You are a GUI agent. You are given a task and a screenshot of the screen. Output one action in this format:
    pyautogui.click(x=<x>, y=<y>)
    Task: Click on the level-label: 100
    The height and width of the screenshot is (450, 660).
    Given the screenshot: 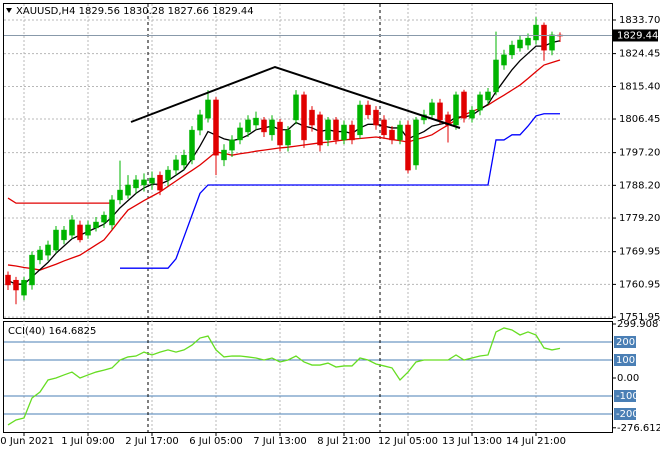 What is the action you would take?
    pyautogui.click(x=625, y=360)
    